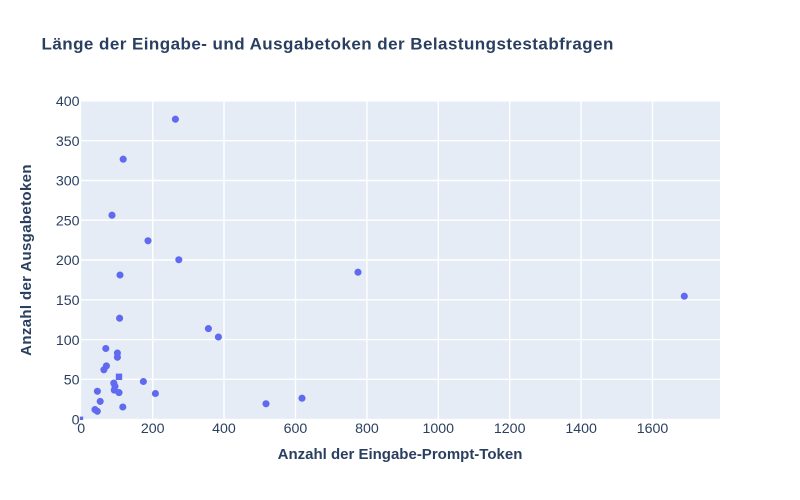 This screenshot has height=500, width=800. What do you see at coordinates (367, 429) in the screenshot?
I see `svg-text: 800` at bounding box center [367, 429].